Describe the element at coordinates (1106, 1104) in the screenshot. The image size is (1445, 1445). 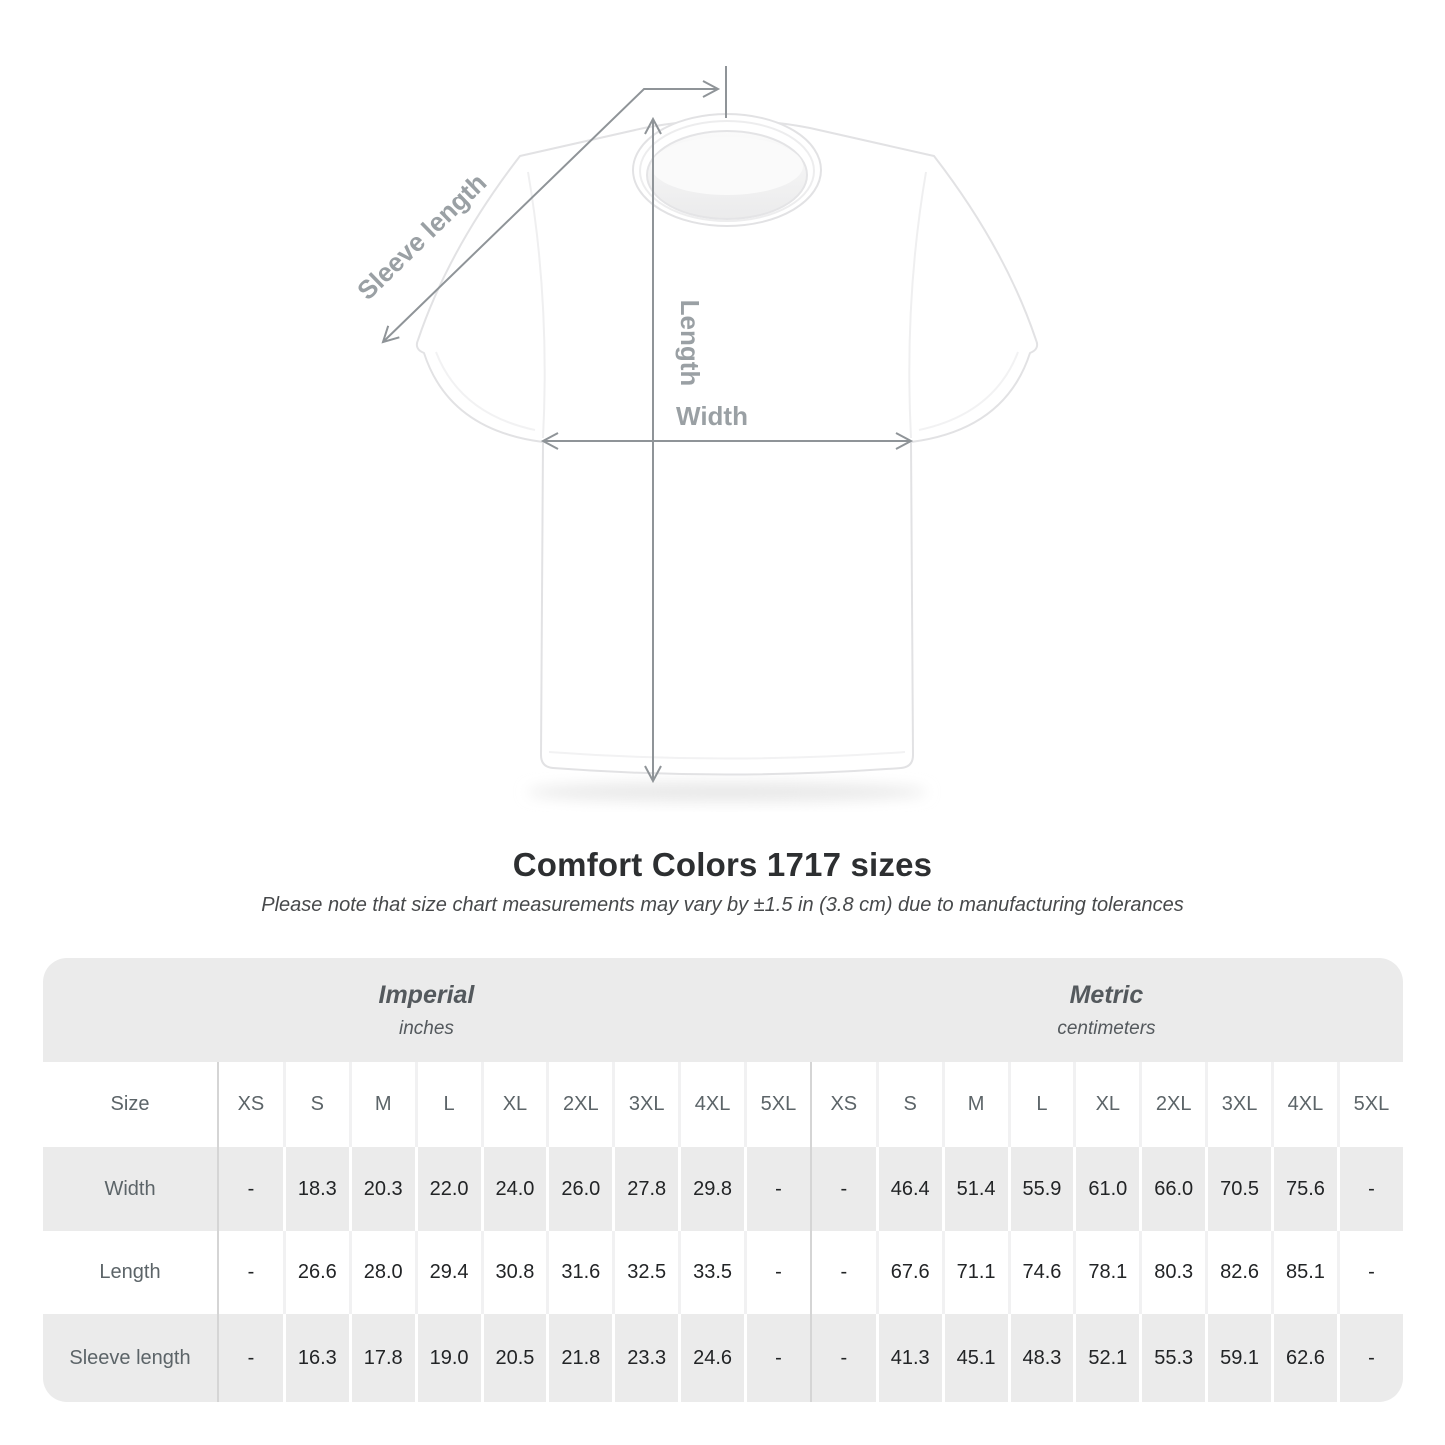
I see `col-header-xl-metric: XL` at that location.